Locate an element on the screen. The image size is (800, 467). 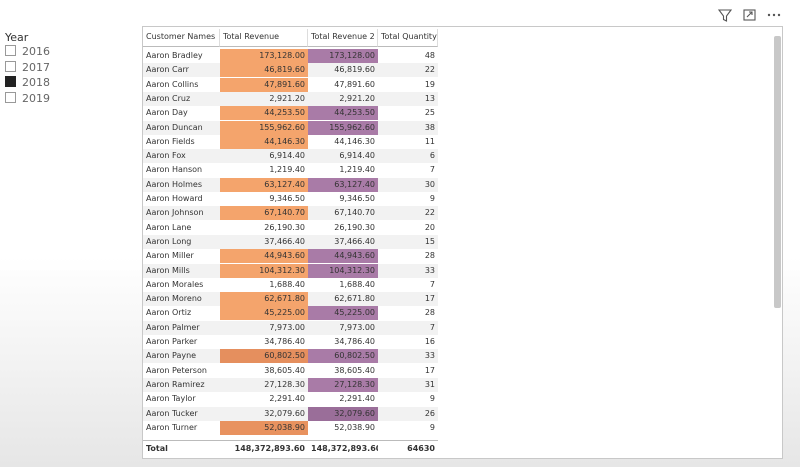
customer-name: Aaron Hanson is located at coordinates (174, 170).